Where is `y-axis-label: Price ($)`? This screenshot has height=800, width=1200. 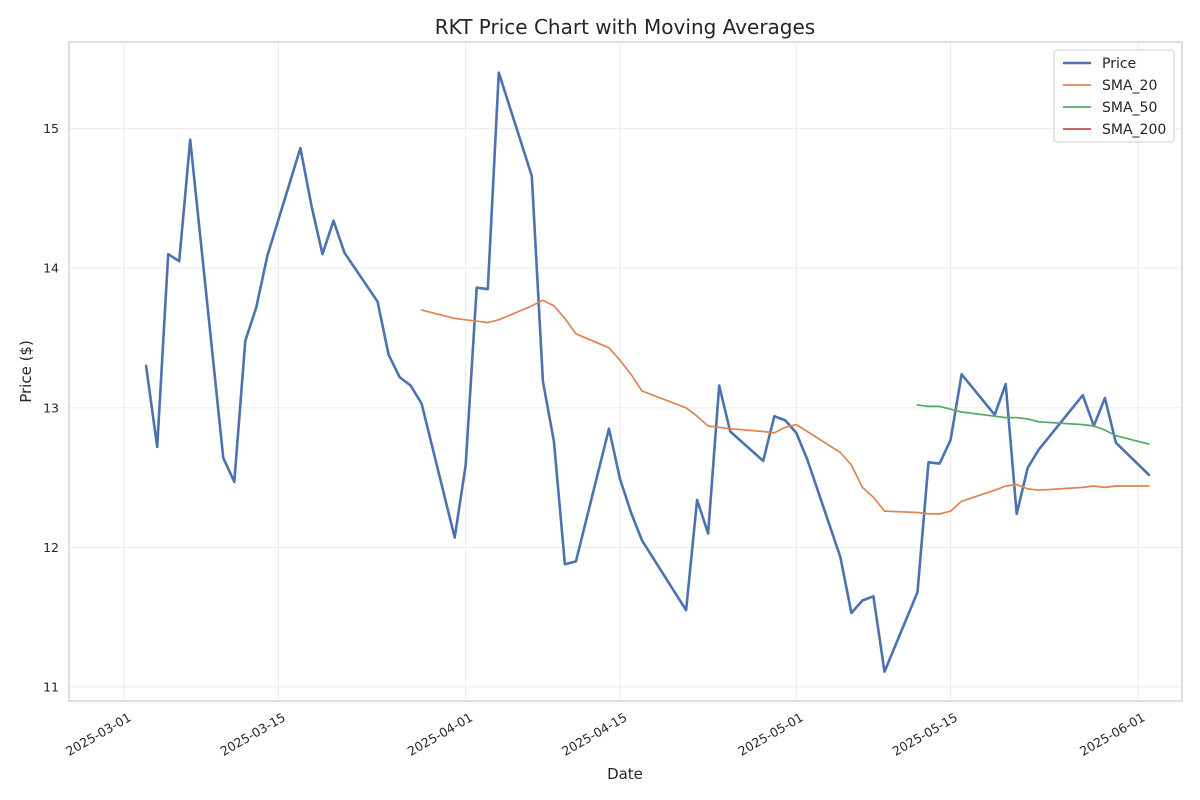
y-axis-label: Price ($) is located at coordinates (26, 371).